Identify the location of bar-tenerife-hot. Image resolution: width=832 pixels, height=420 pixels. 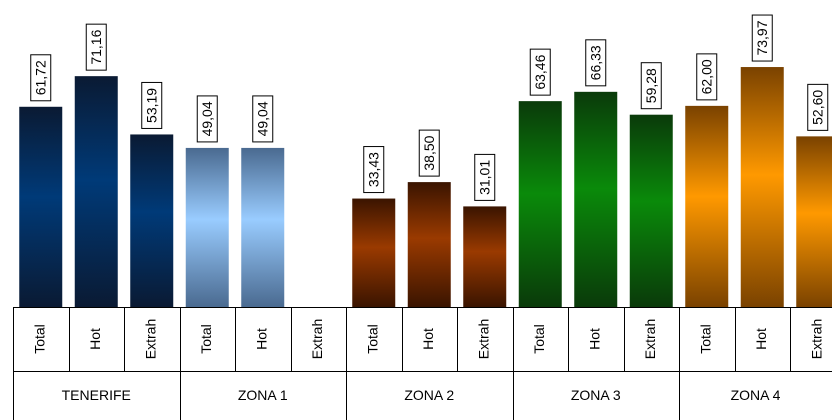
(96, 192).